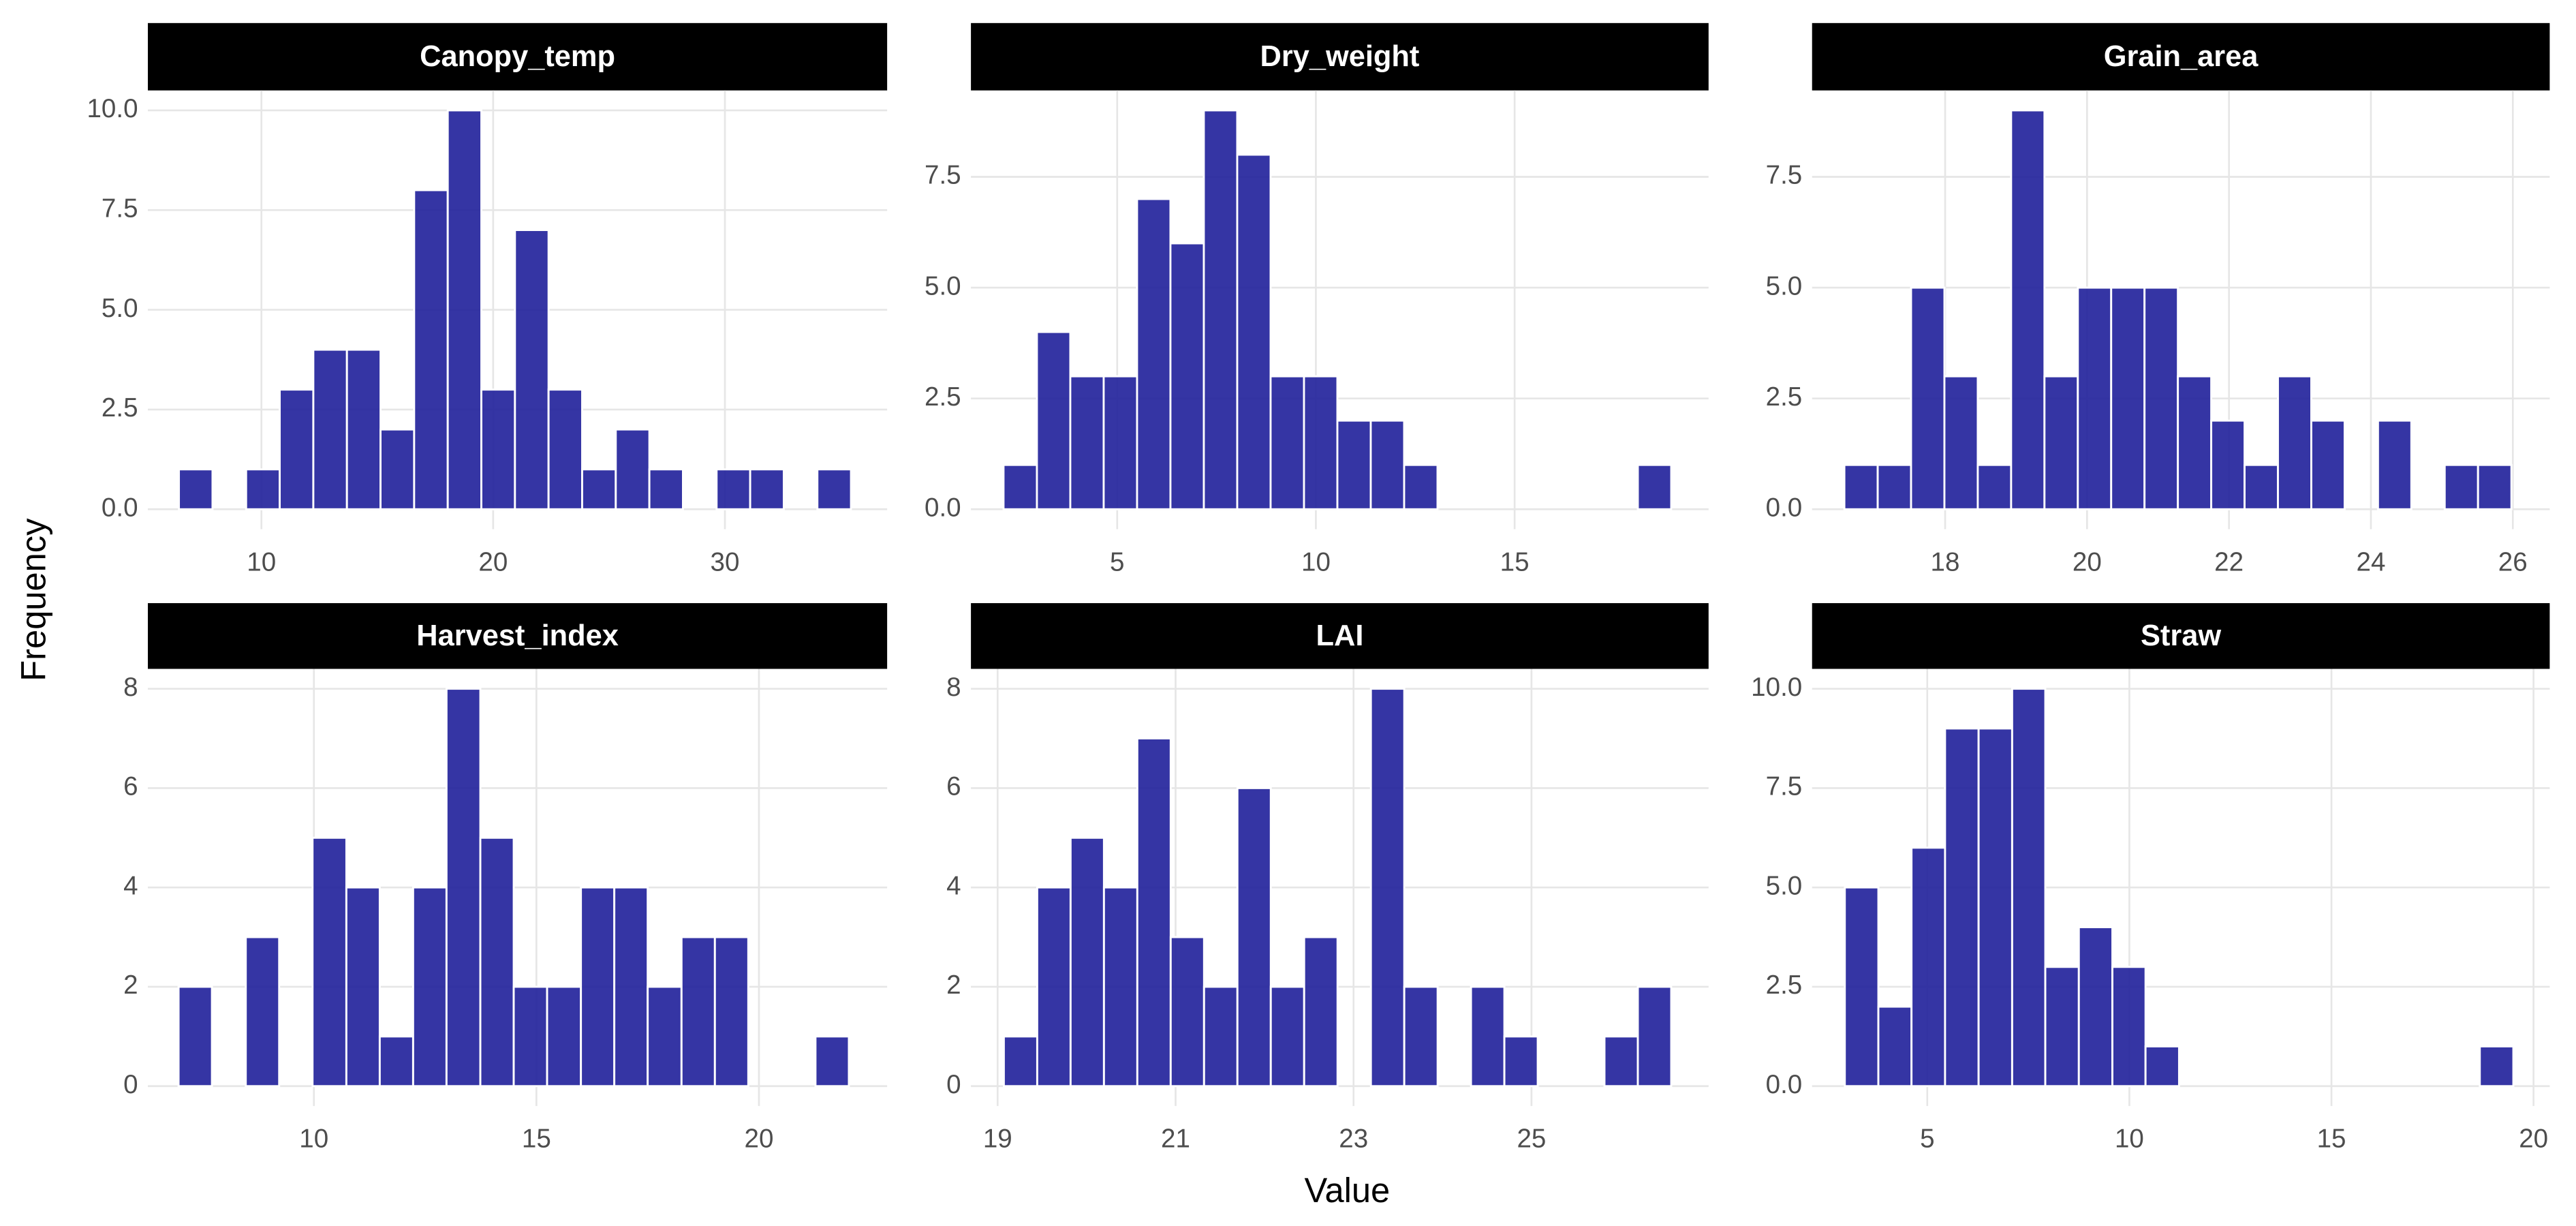  I want to click on y-tick-label: 2, so click(953, 985).